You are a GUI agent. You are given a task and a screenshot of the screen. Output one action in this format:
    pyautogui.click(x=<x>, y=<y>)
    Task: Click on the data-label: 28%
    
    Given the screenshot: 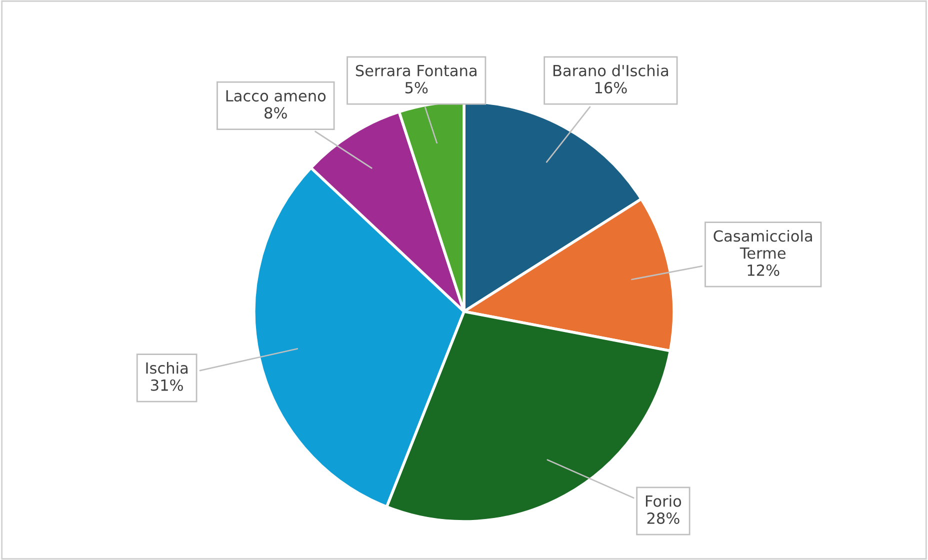 What is the action you would take?
    pyautogui.click(x=663, y=518)
    